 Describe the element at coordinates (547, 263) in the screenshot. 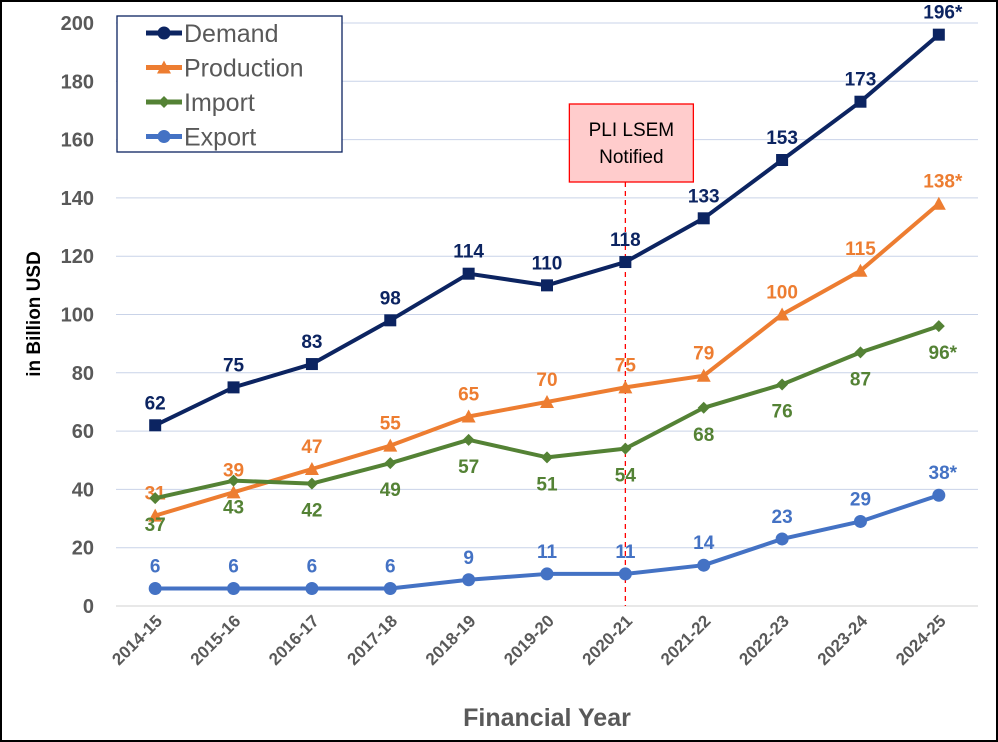

I see `demand-data-label: 110` at that location.